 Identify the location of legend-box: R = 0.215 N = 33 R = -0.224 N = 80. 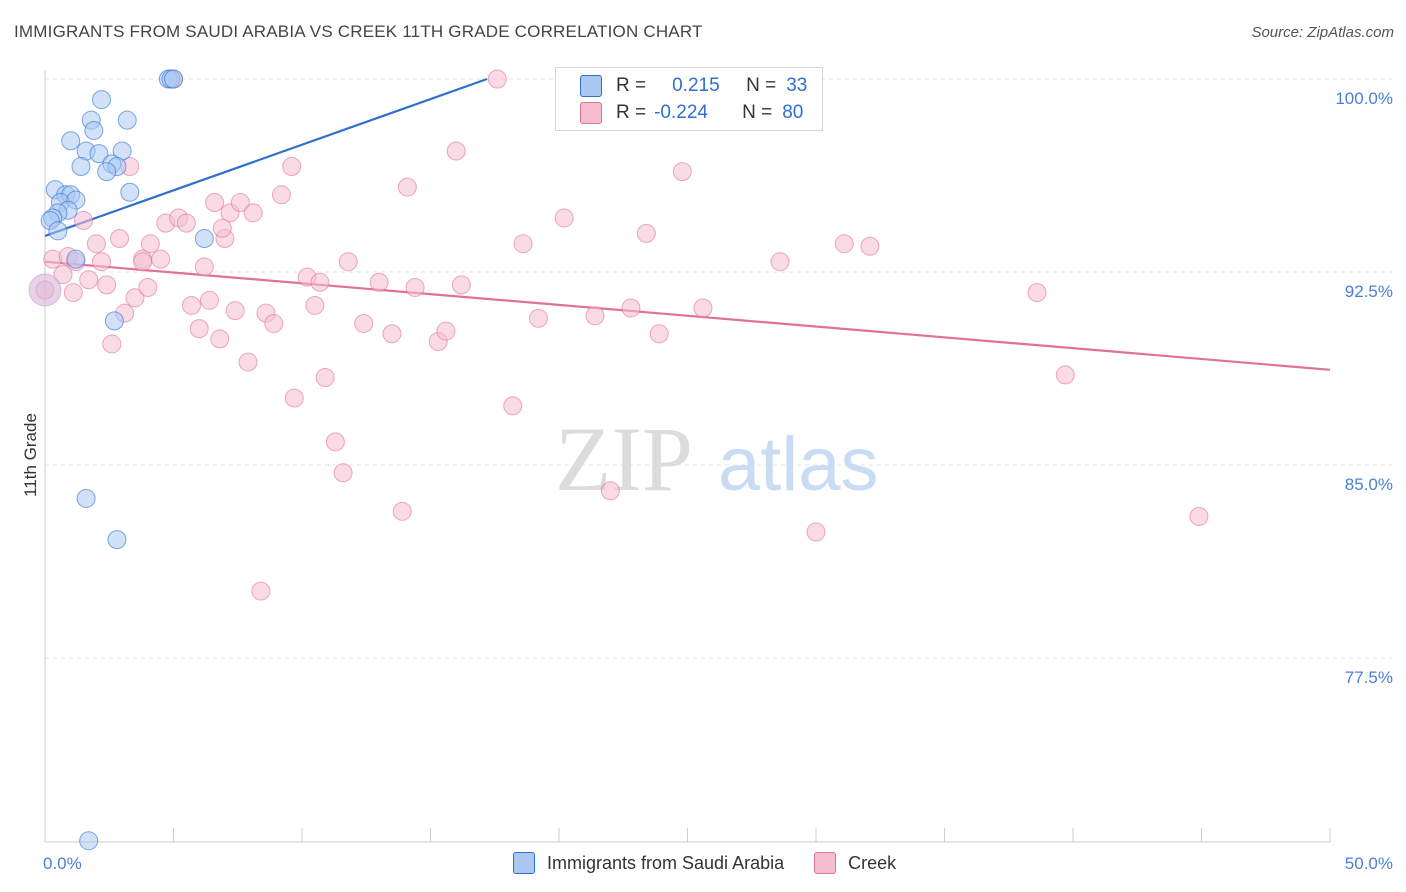
(689, 99).